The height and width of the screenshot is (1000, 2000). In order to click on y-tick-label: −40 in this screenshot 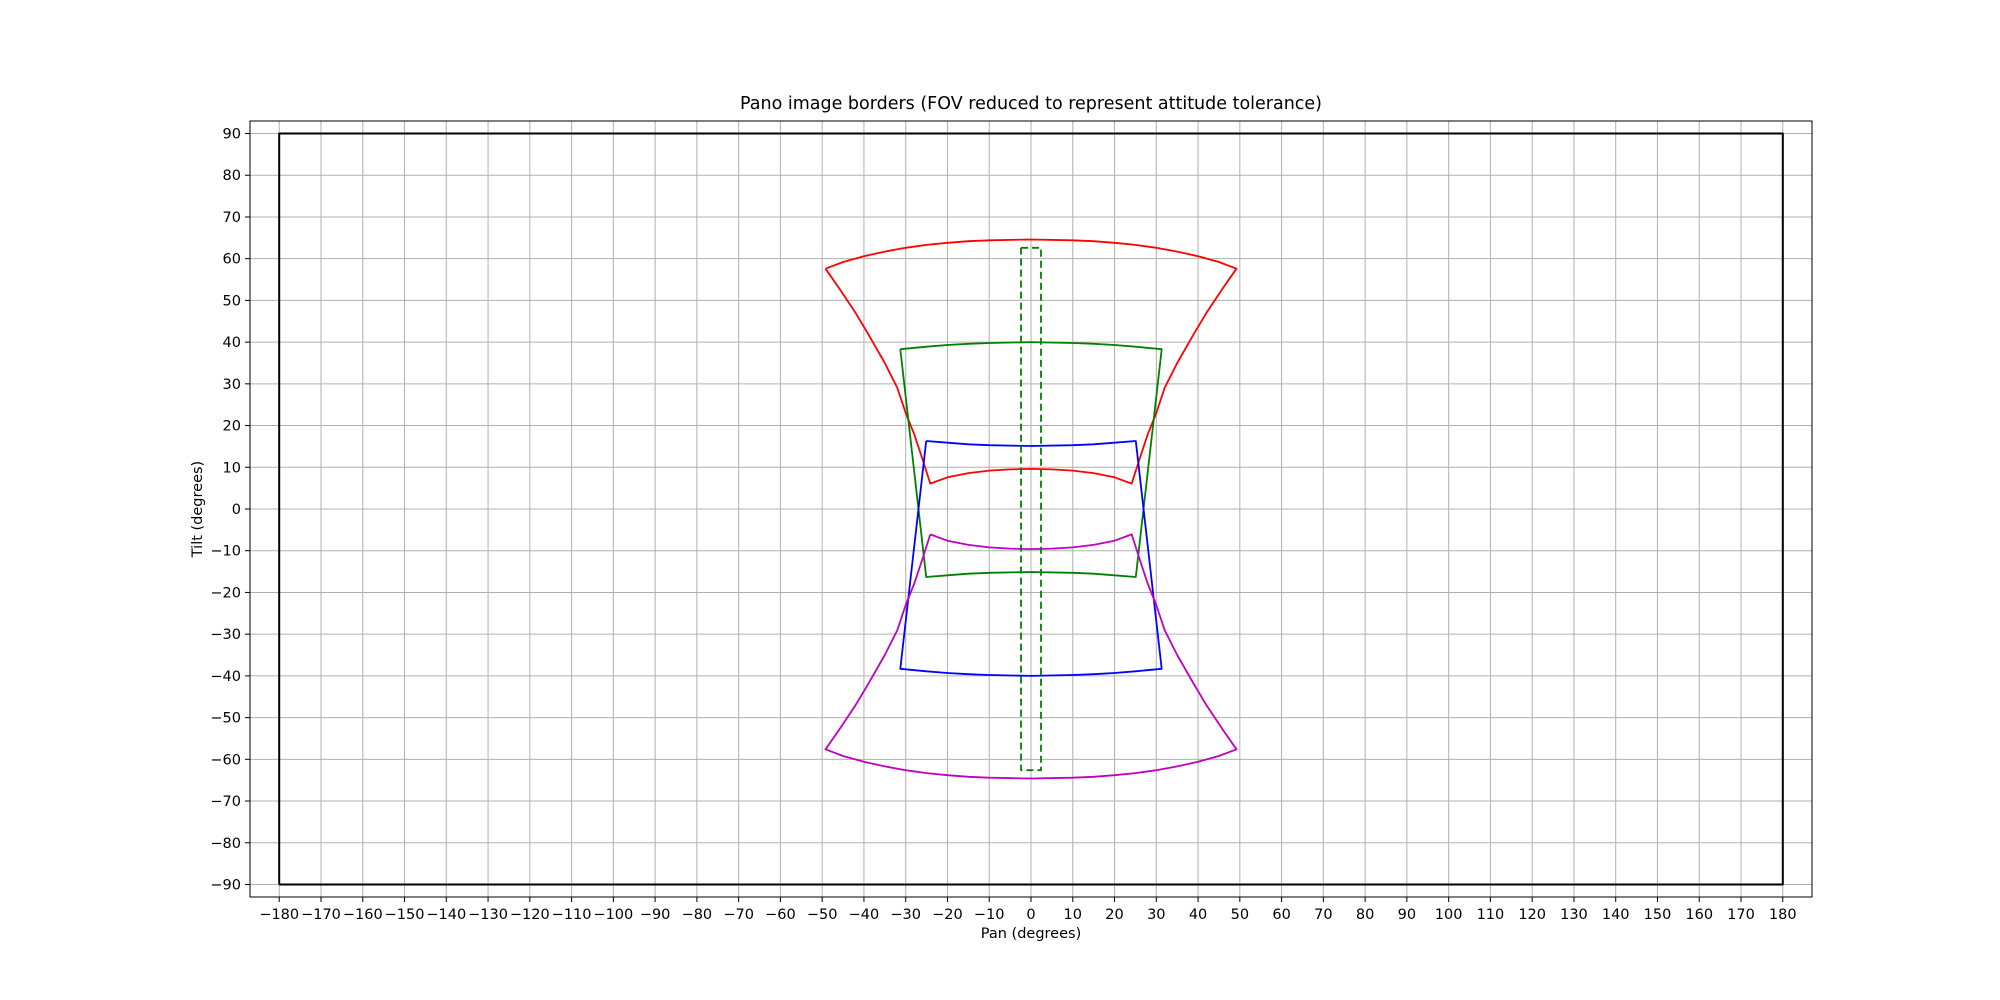, I will do `click(225, 677)`.